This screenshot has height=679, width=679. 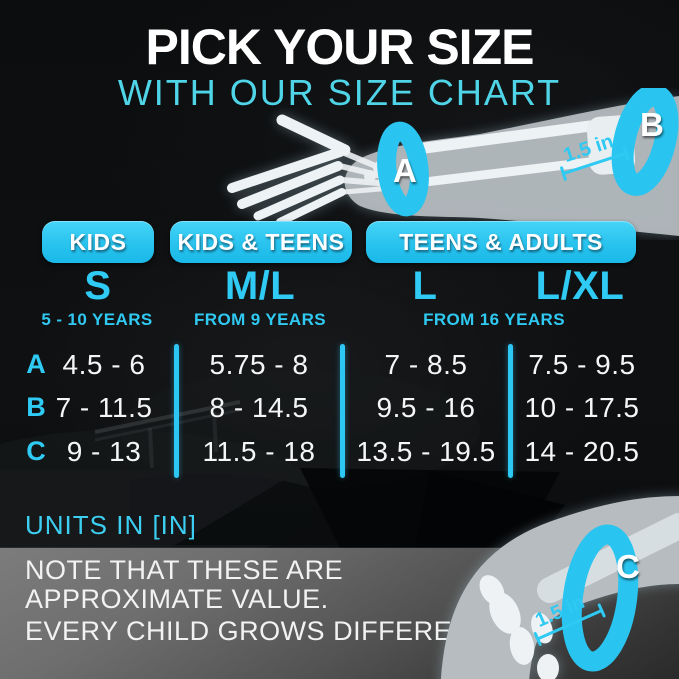 I want to click on group-pill-teens-adults-label: TEENS & ADULTS, so click(x=501, y=241).